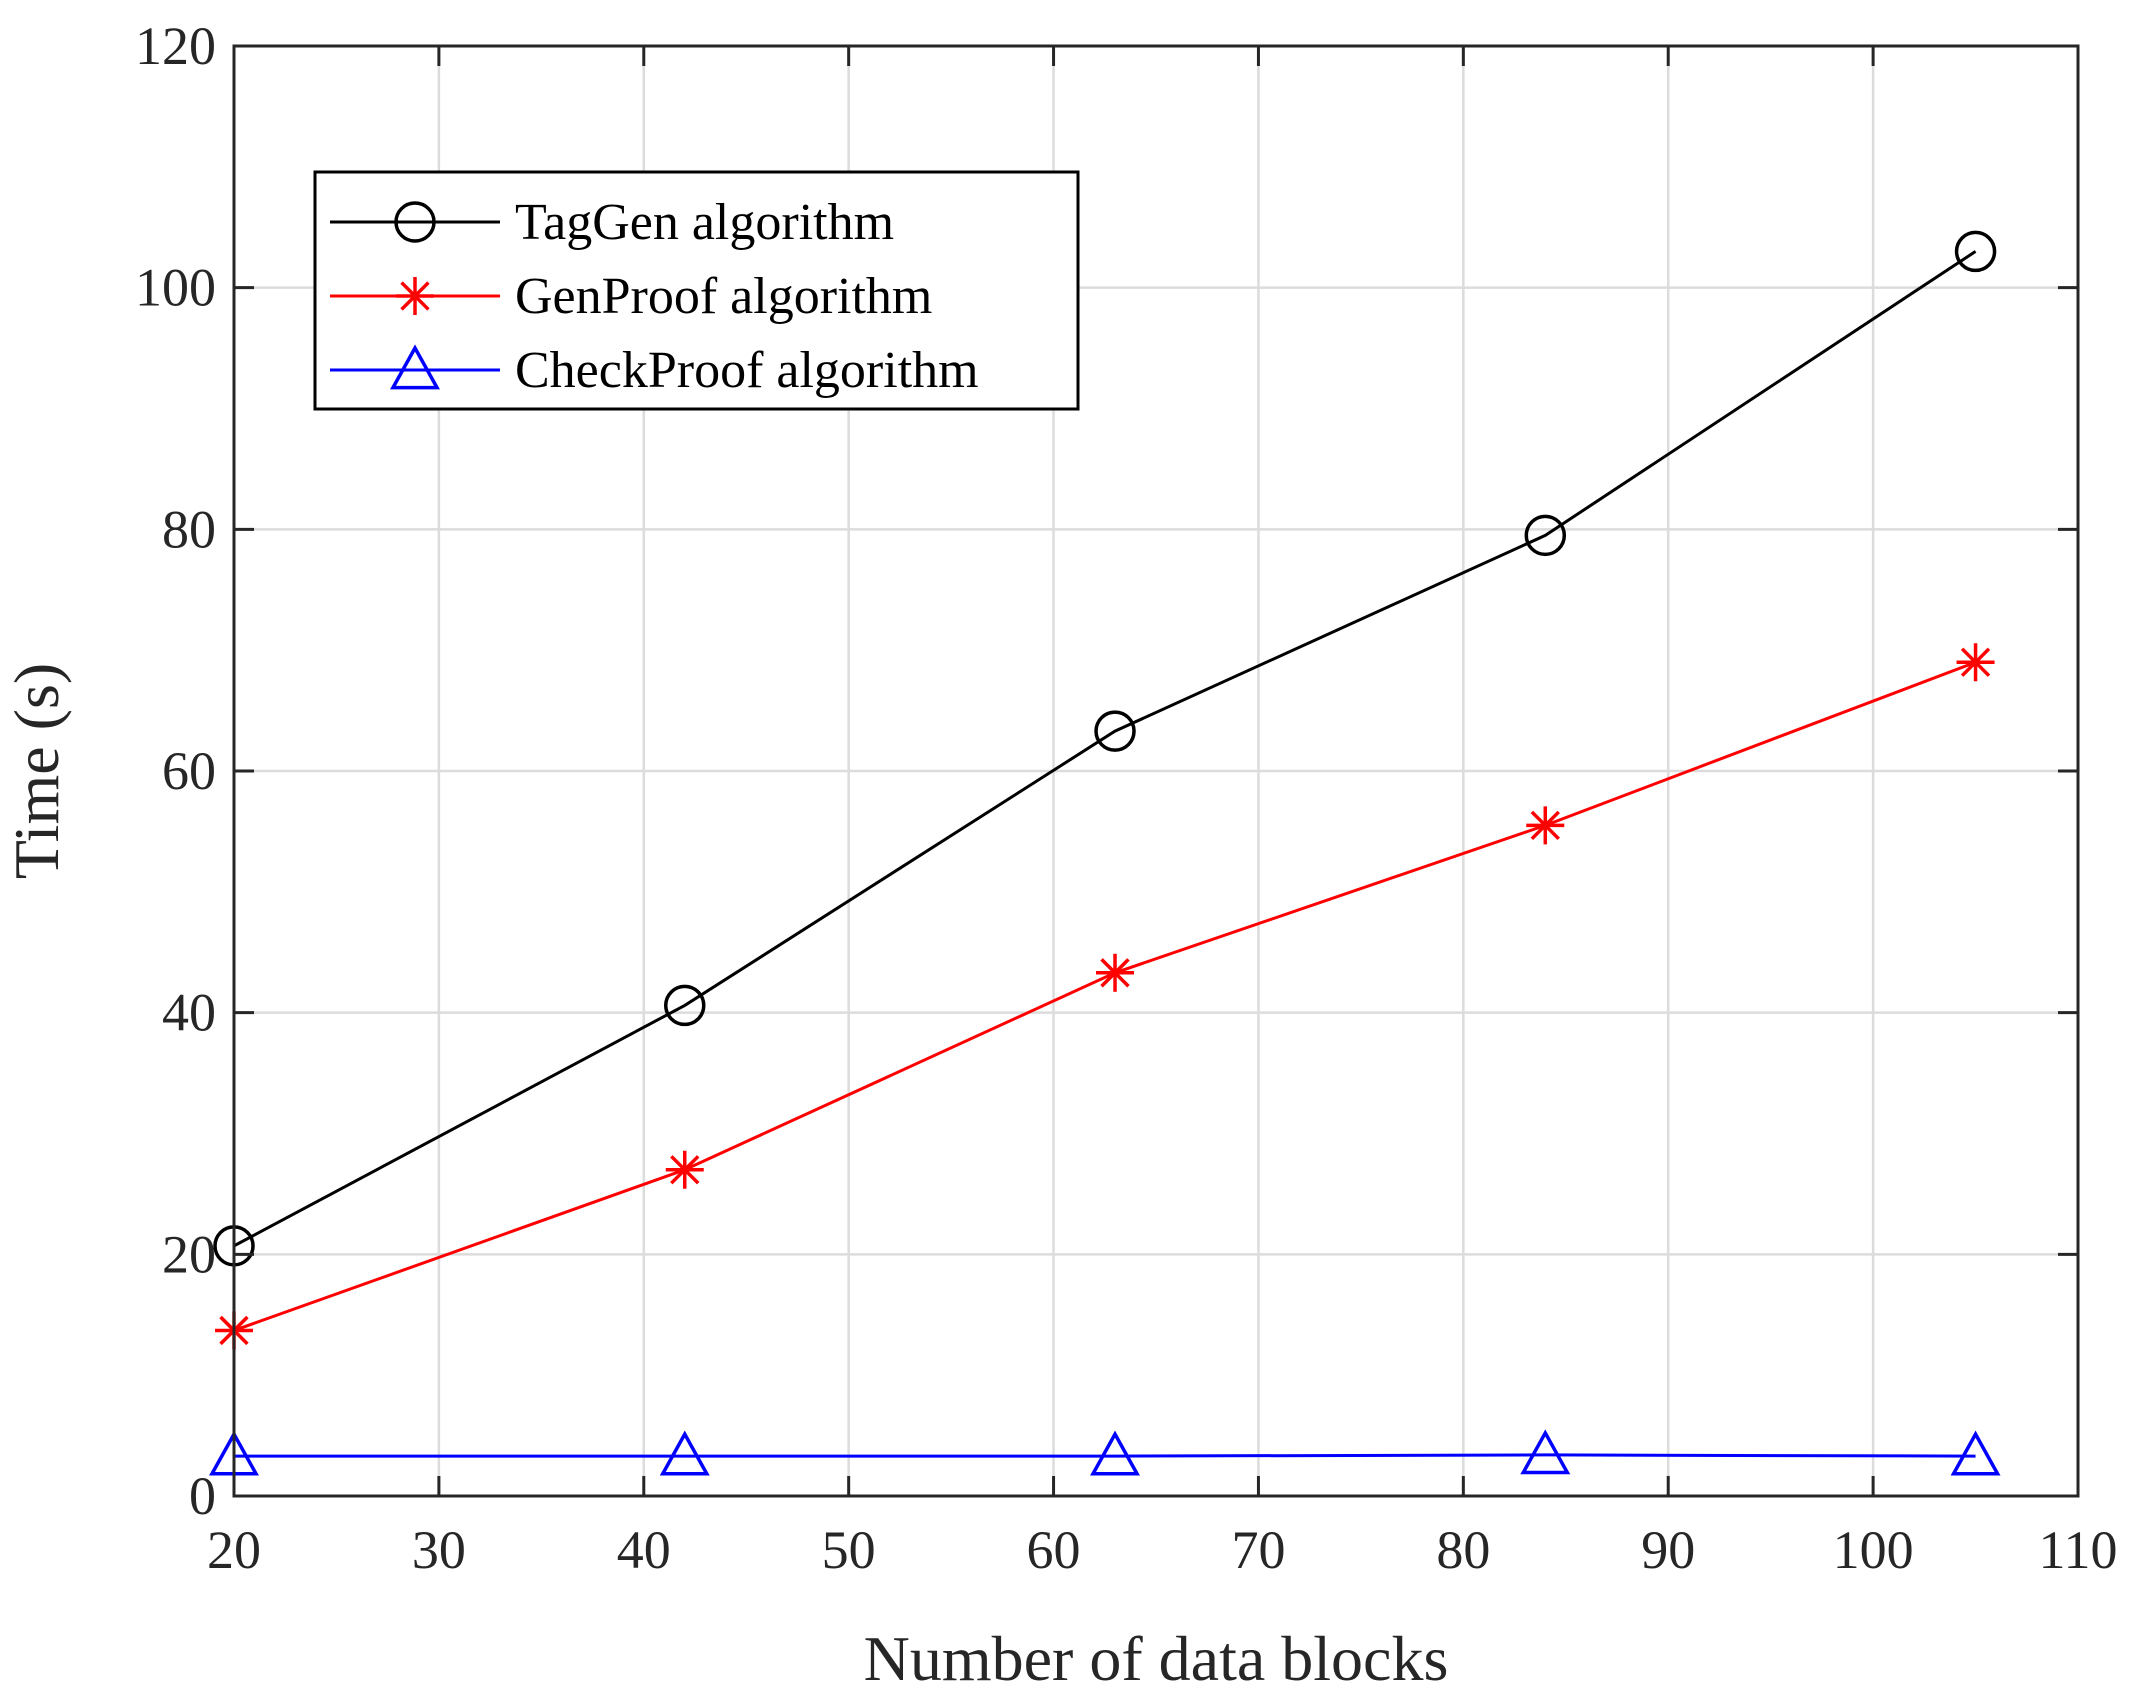 This screenshot has width=2131, height=1695. I want to click on x-tick-label: 70, so click(1258, 1550).